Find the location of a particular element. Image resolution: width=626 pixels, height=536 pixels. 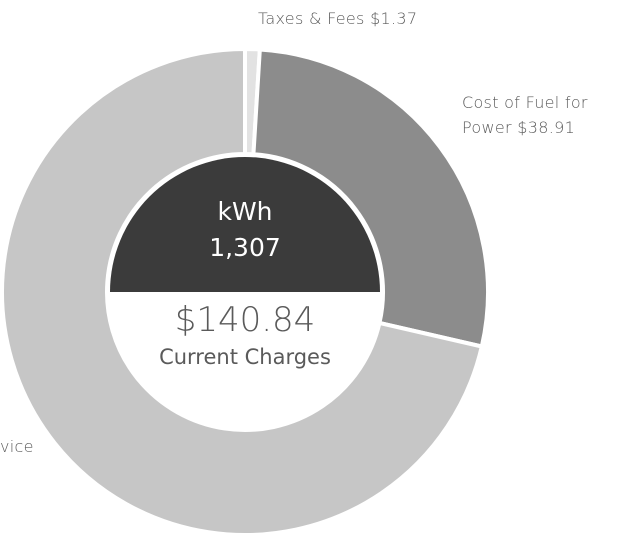

slice-label: Cost of Fuel for Power $38.91 is located at coordinates (542, 115).